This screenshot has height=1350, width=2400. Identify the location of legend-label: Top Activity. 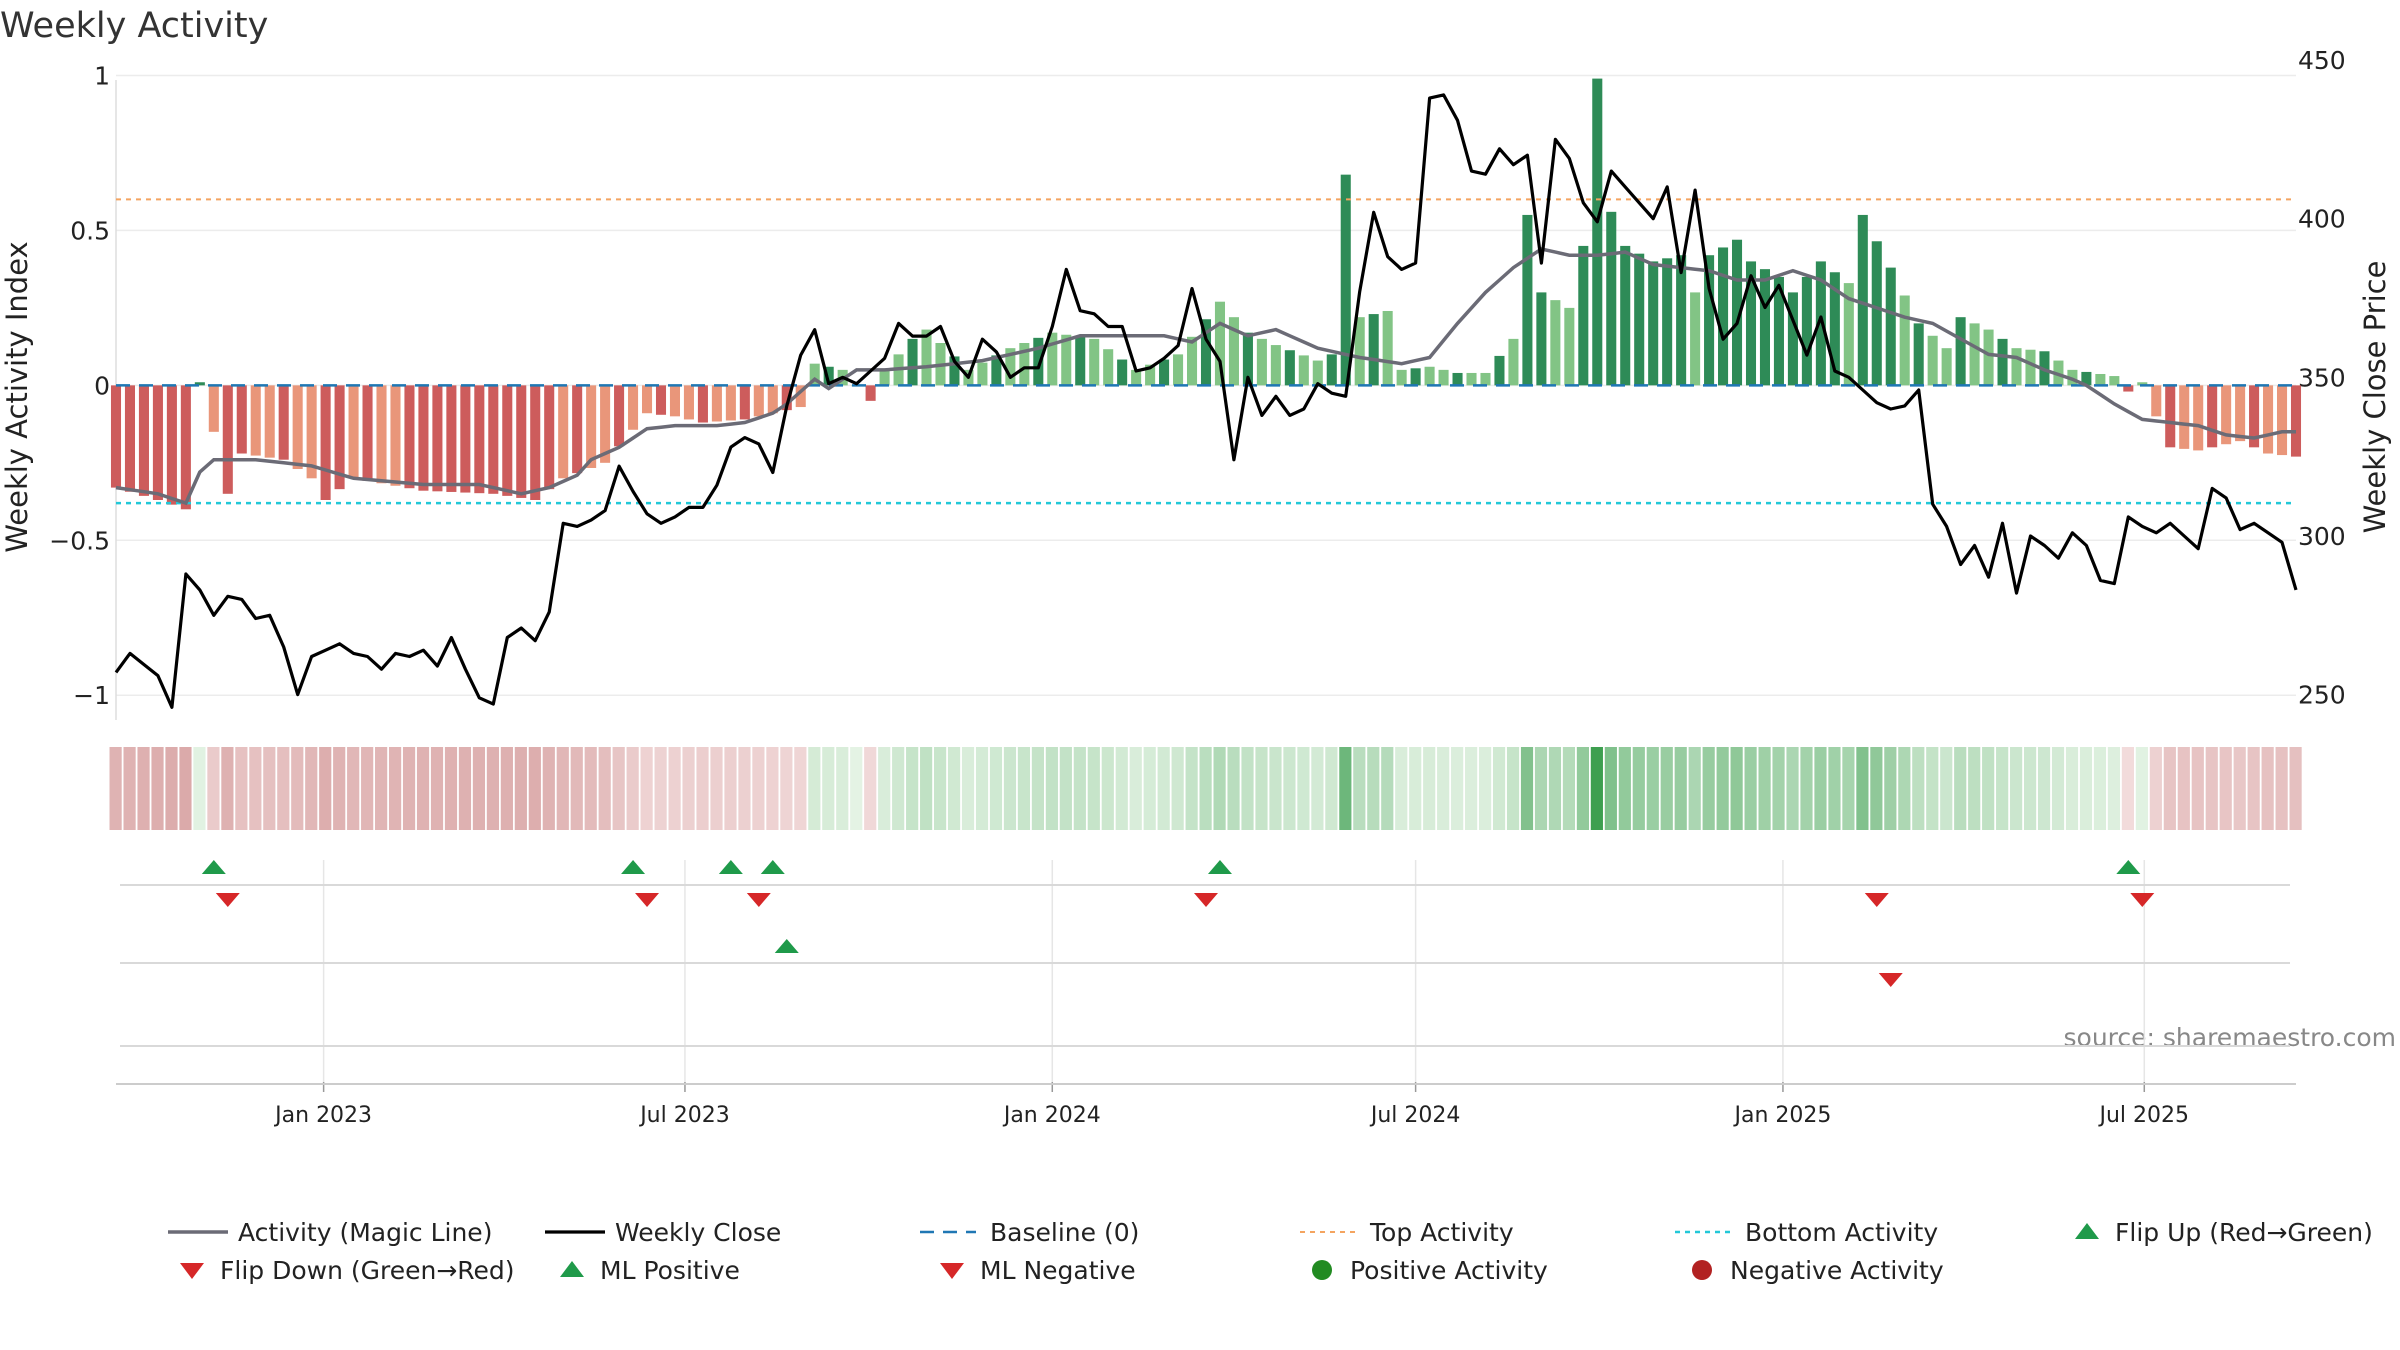
(1441, 1232).